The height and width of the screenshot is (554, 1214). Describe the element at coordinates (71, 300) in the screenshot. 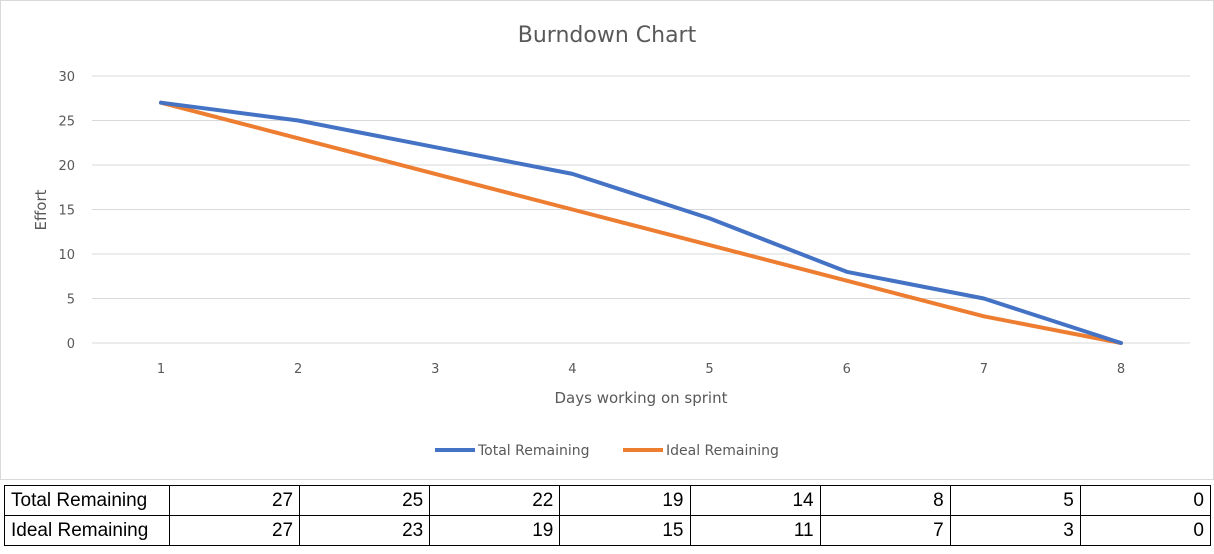

I see `y-tick-label: 5` at that location.